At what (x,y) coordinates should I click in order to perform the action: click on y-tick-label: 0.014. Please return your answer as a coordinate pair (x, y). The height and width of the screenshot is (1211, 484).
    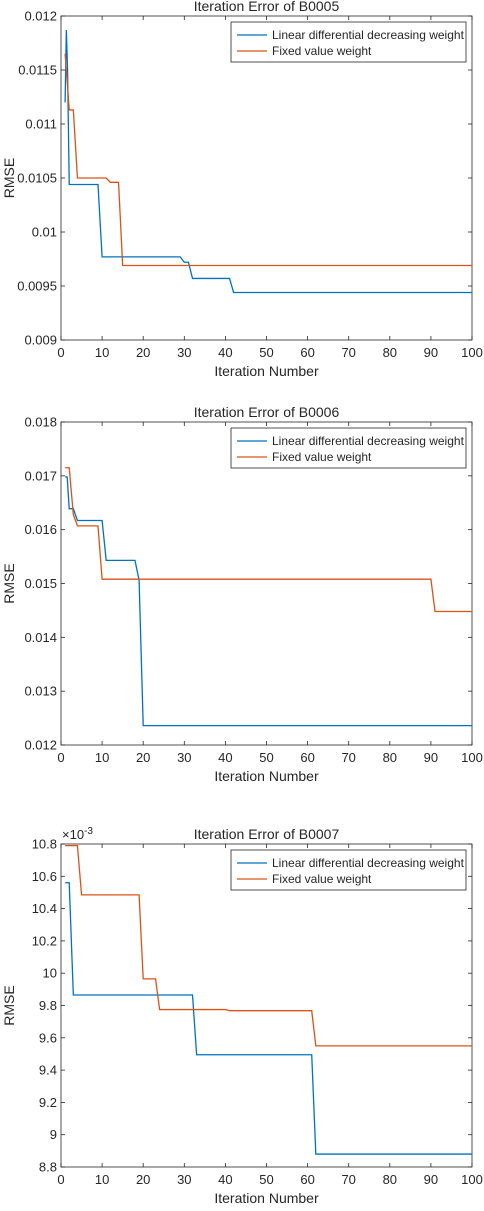
    Looking at the image, I should click on (40, 637).